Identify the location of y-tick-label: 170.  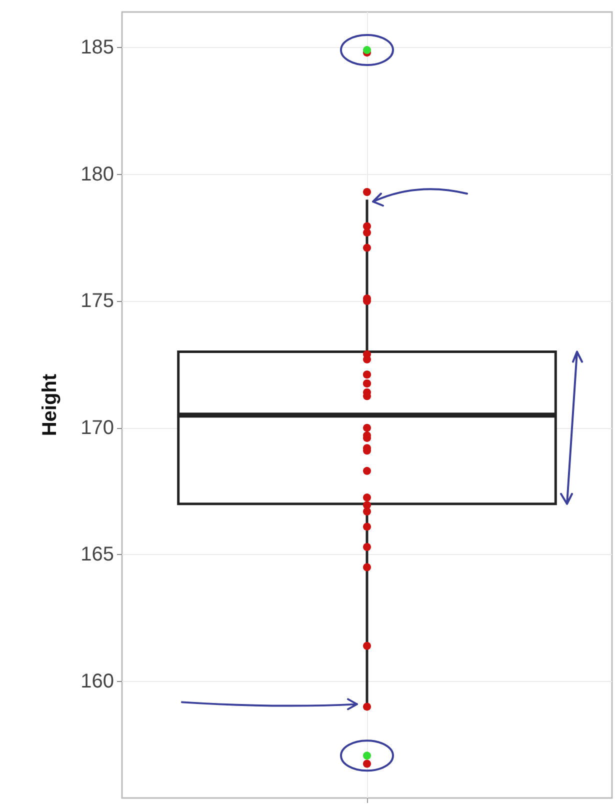
(97, 427).